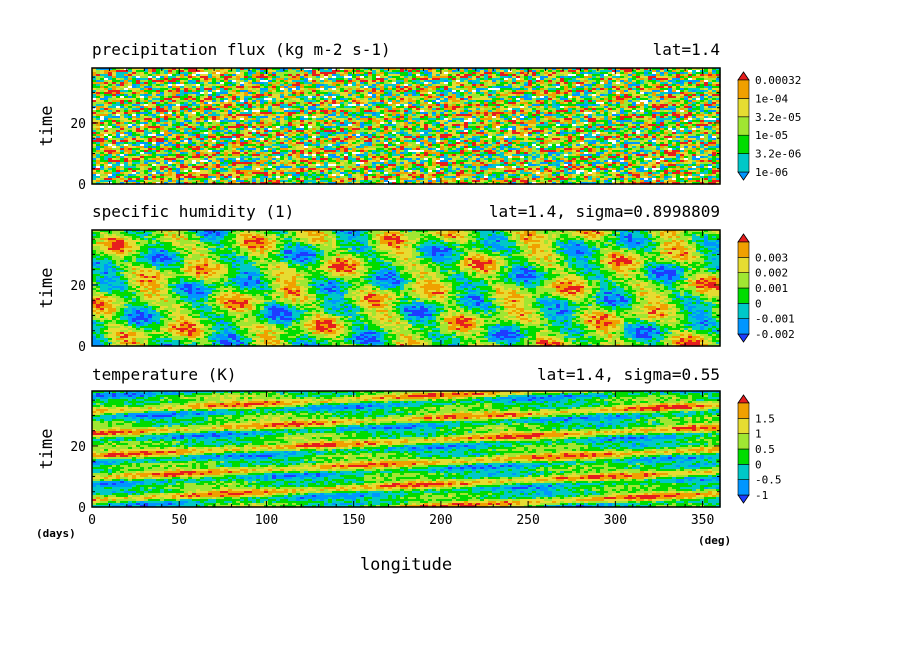 This screenshot has height=654, width=904. Describe the element at coordinates (686, 49) in the screenshot. I see `panel-subtitle: lat=1.4` at that location.